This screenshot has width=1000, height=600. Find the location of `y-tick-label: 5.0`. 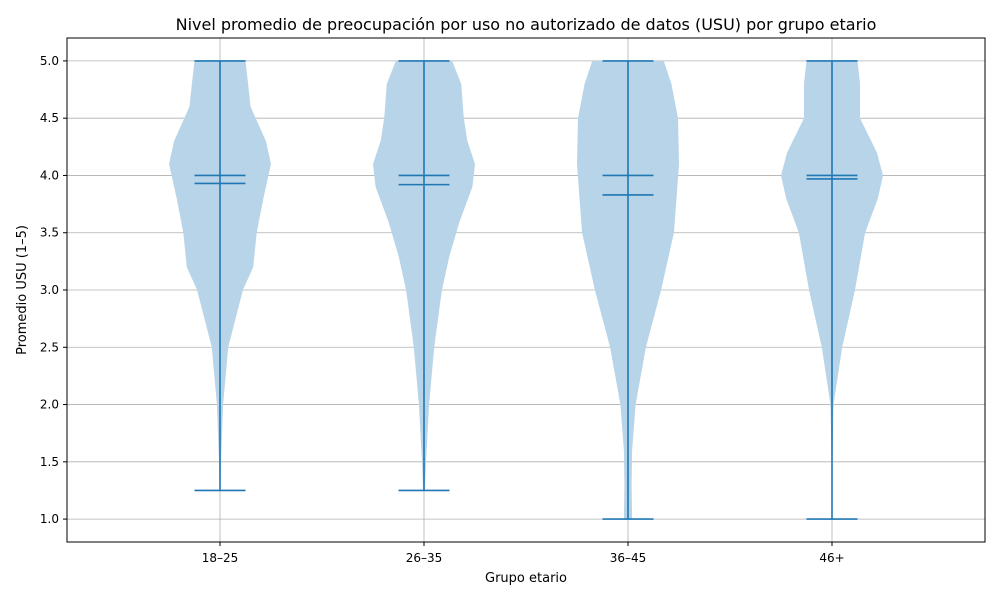

y-tick-label: 5.0 is located at coordinates (49, 61).